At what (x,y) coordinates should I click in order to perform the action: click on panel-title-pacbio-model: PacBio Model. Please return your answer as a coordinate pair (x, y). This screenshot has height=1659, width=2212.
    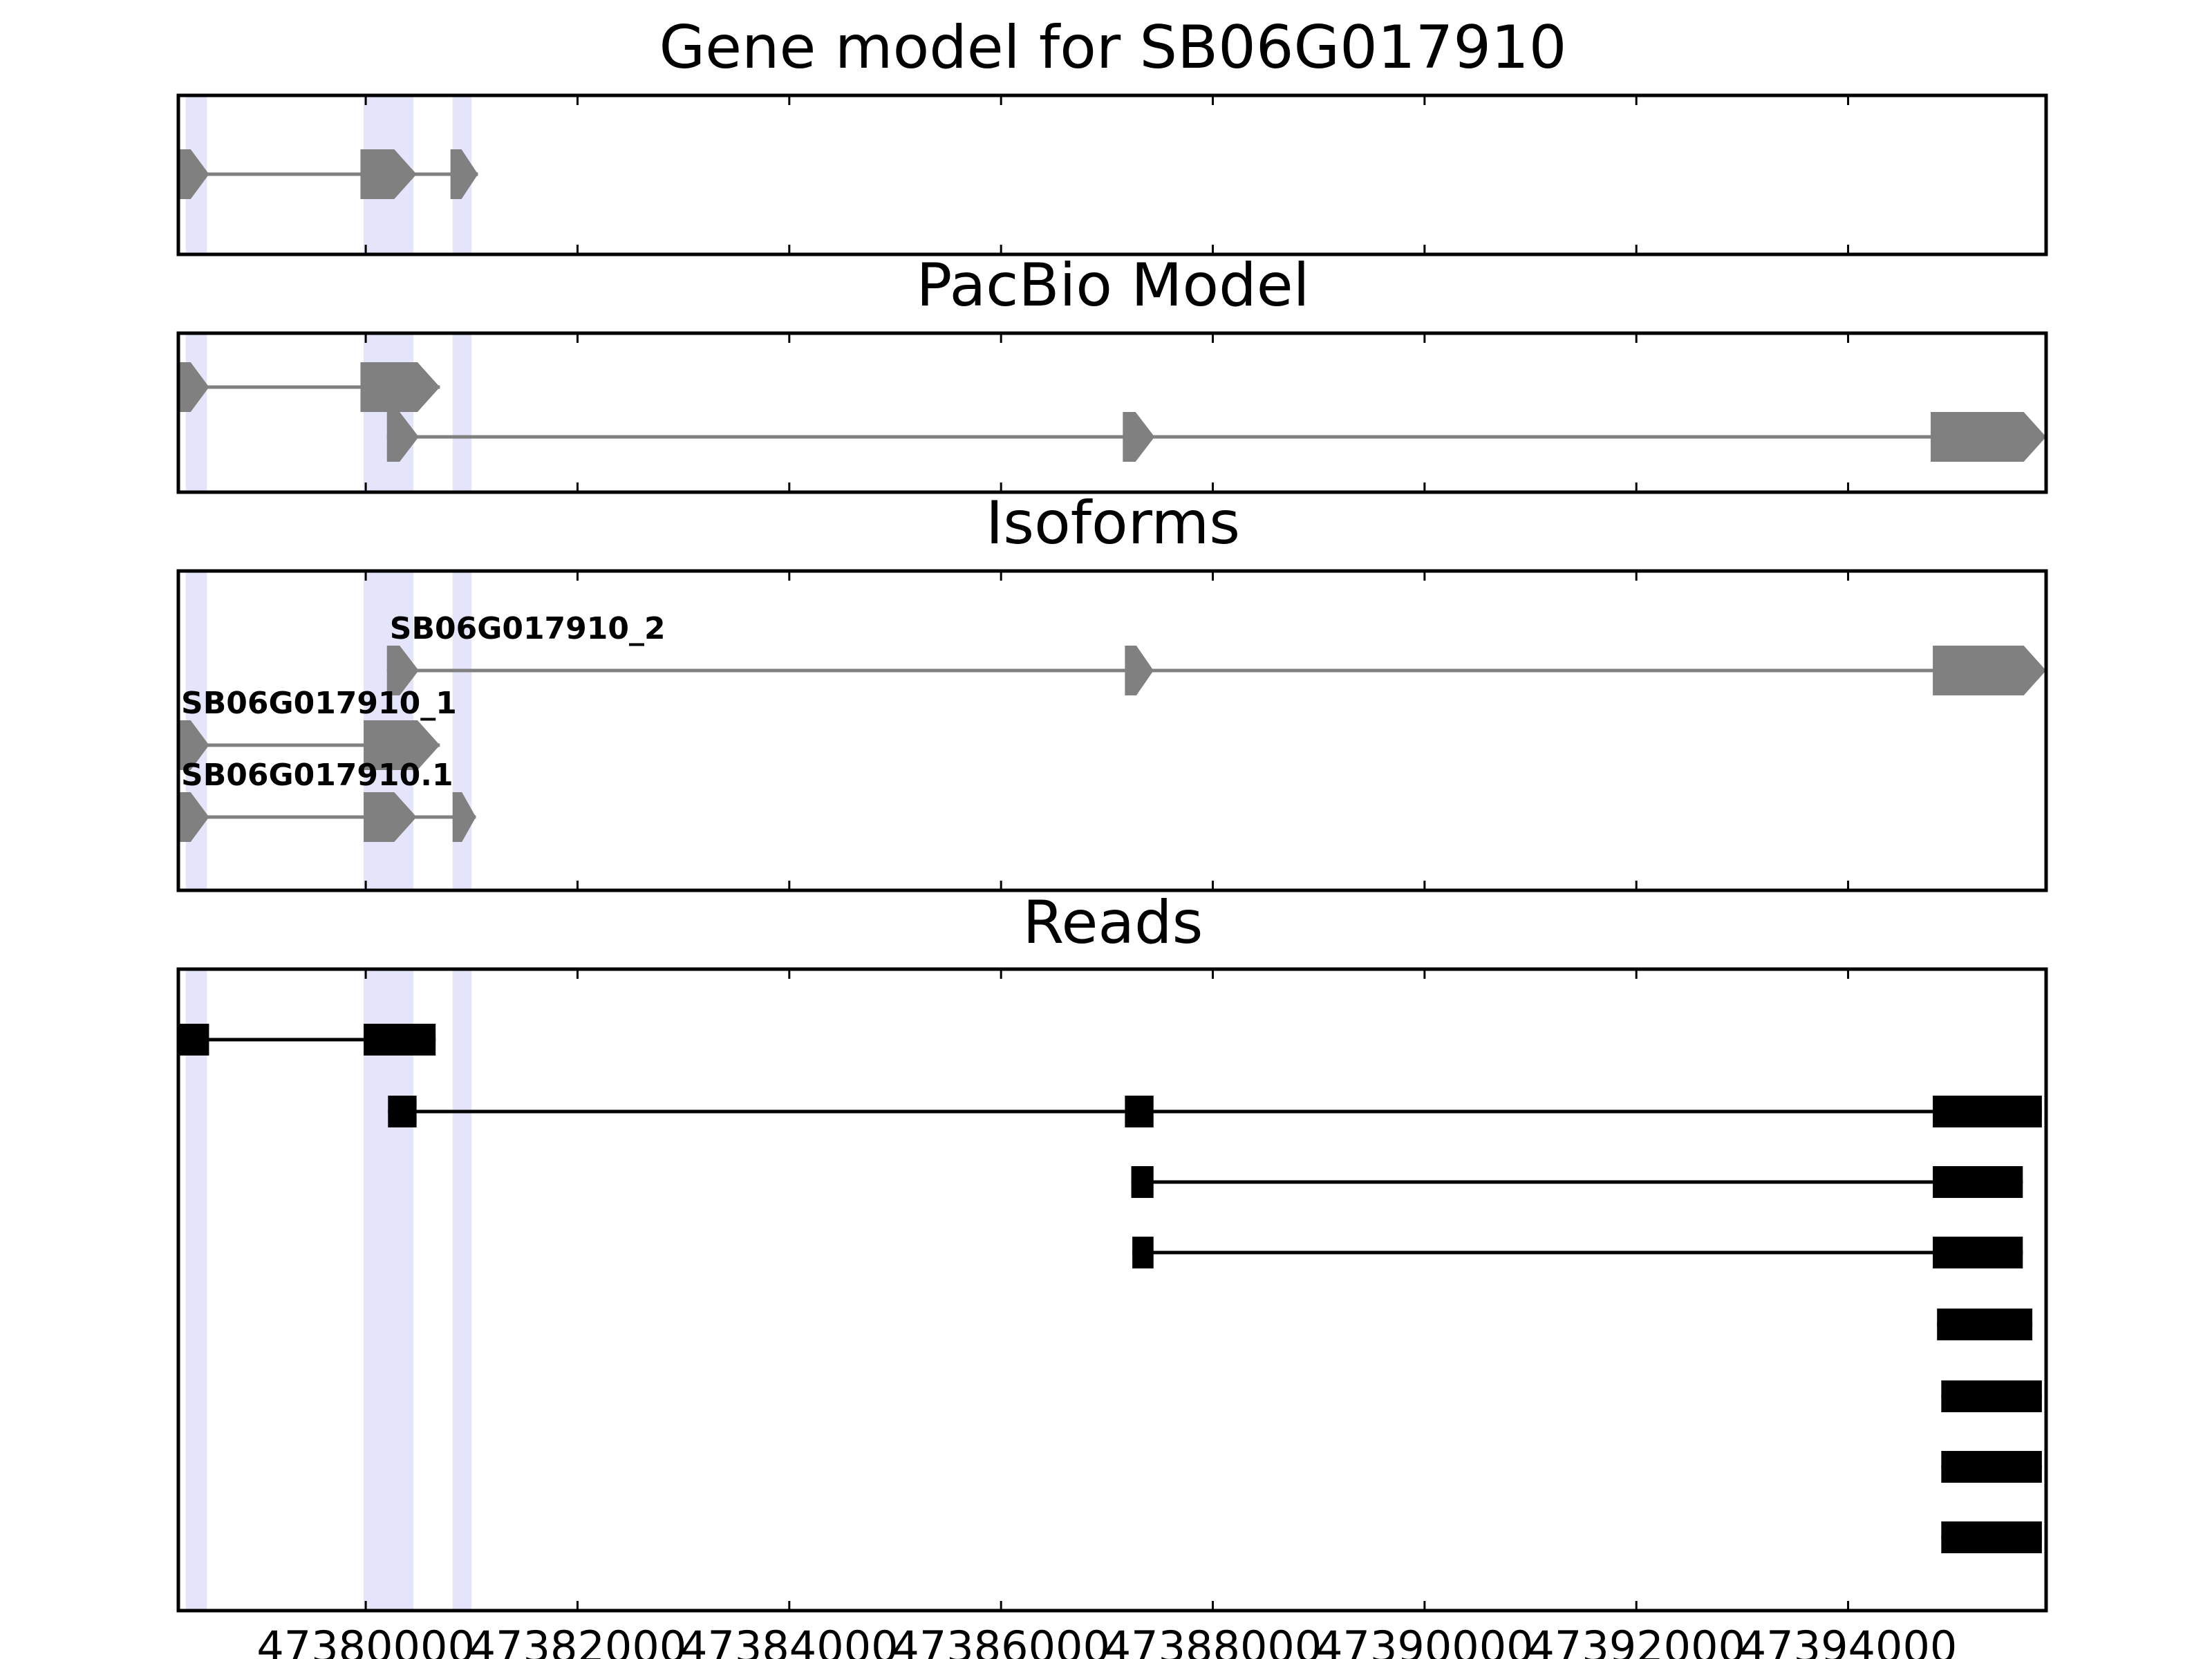
    Looking at the image, I should click on (1112, 285).